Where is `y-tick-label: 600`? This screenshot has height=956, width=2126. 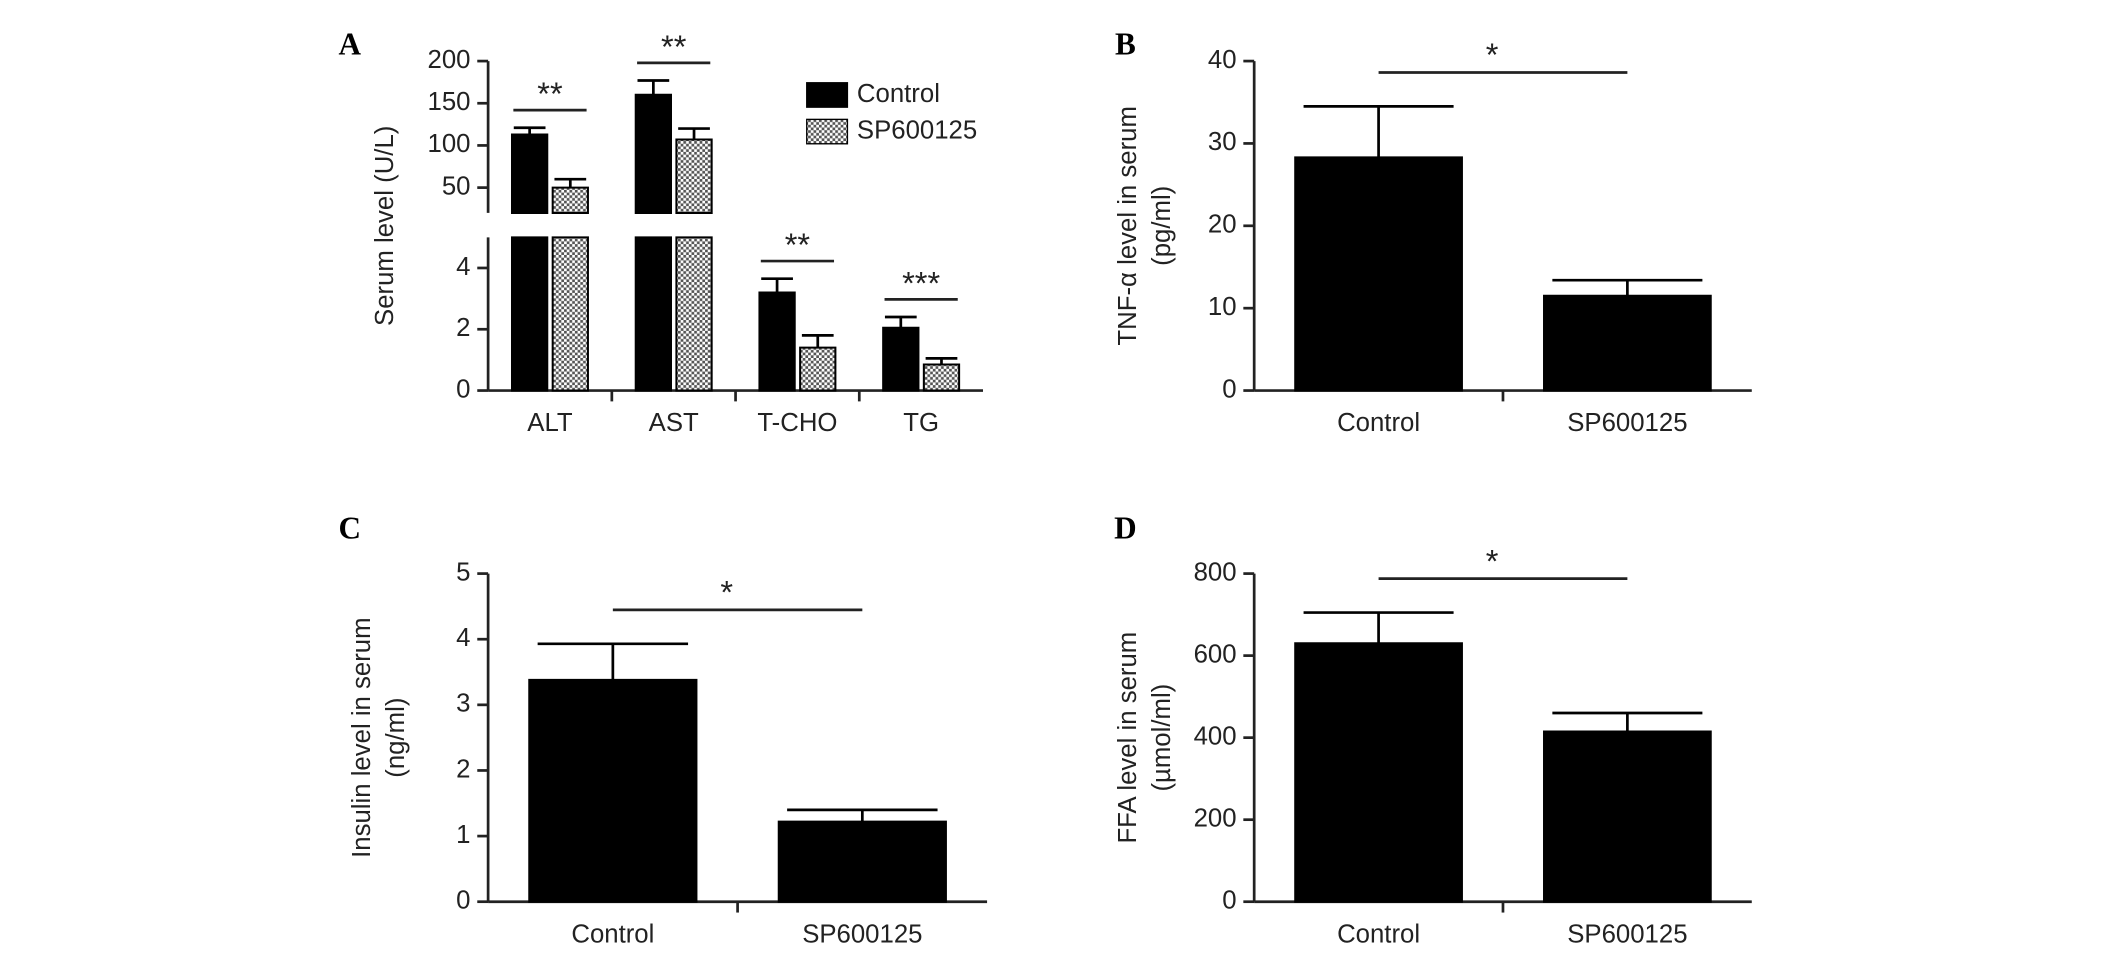 y-tick-label: 600 is located at coordinates (1215, 654).